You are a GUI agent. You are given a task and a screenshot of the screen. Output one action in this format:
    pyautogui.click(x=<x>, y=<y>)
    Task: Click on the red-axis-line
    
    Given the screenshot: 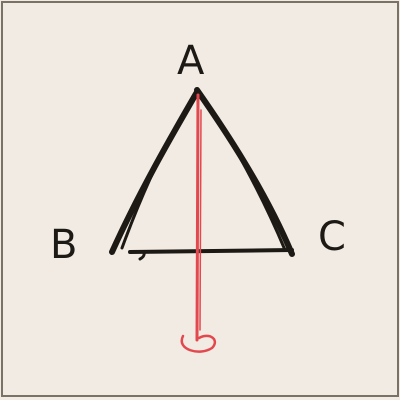 What is the action you would take?
    pyautogui.click(x=197, y=217)
    